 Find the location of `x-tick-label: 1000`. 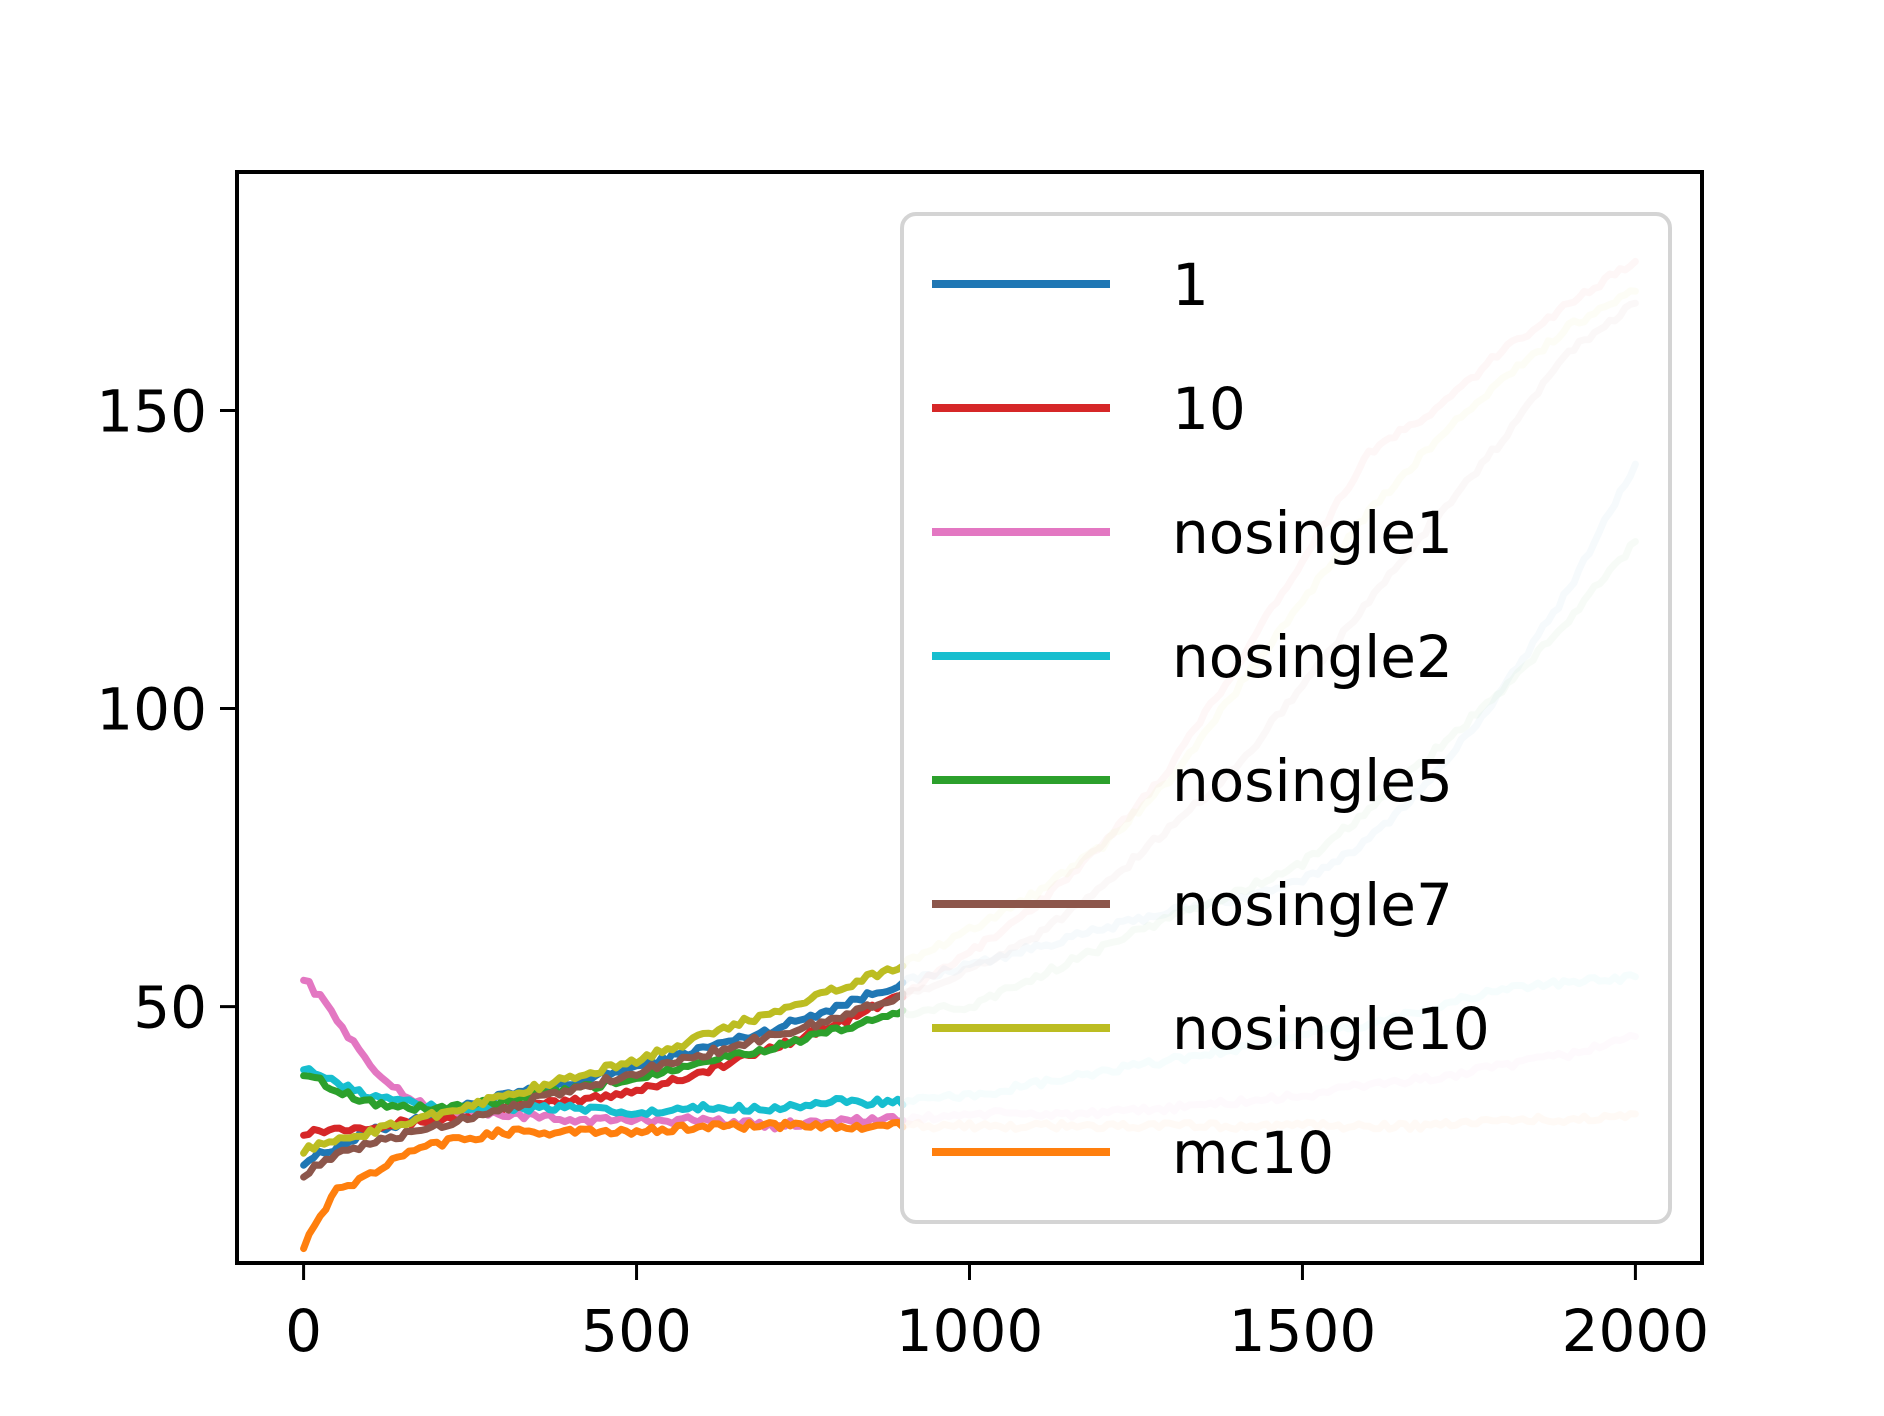

x-tick-label: 1000 is located at coordinates (970, 1331).